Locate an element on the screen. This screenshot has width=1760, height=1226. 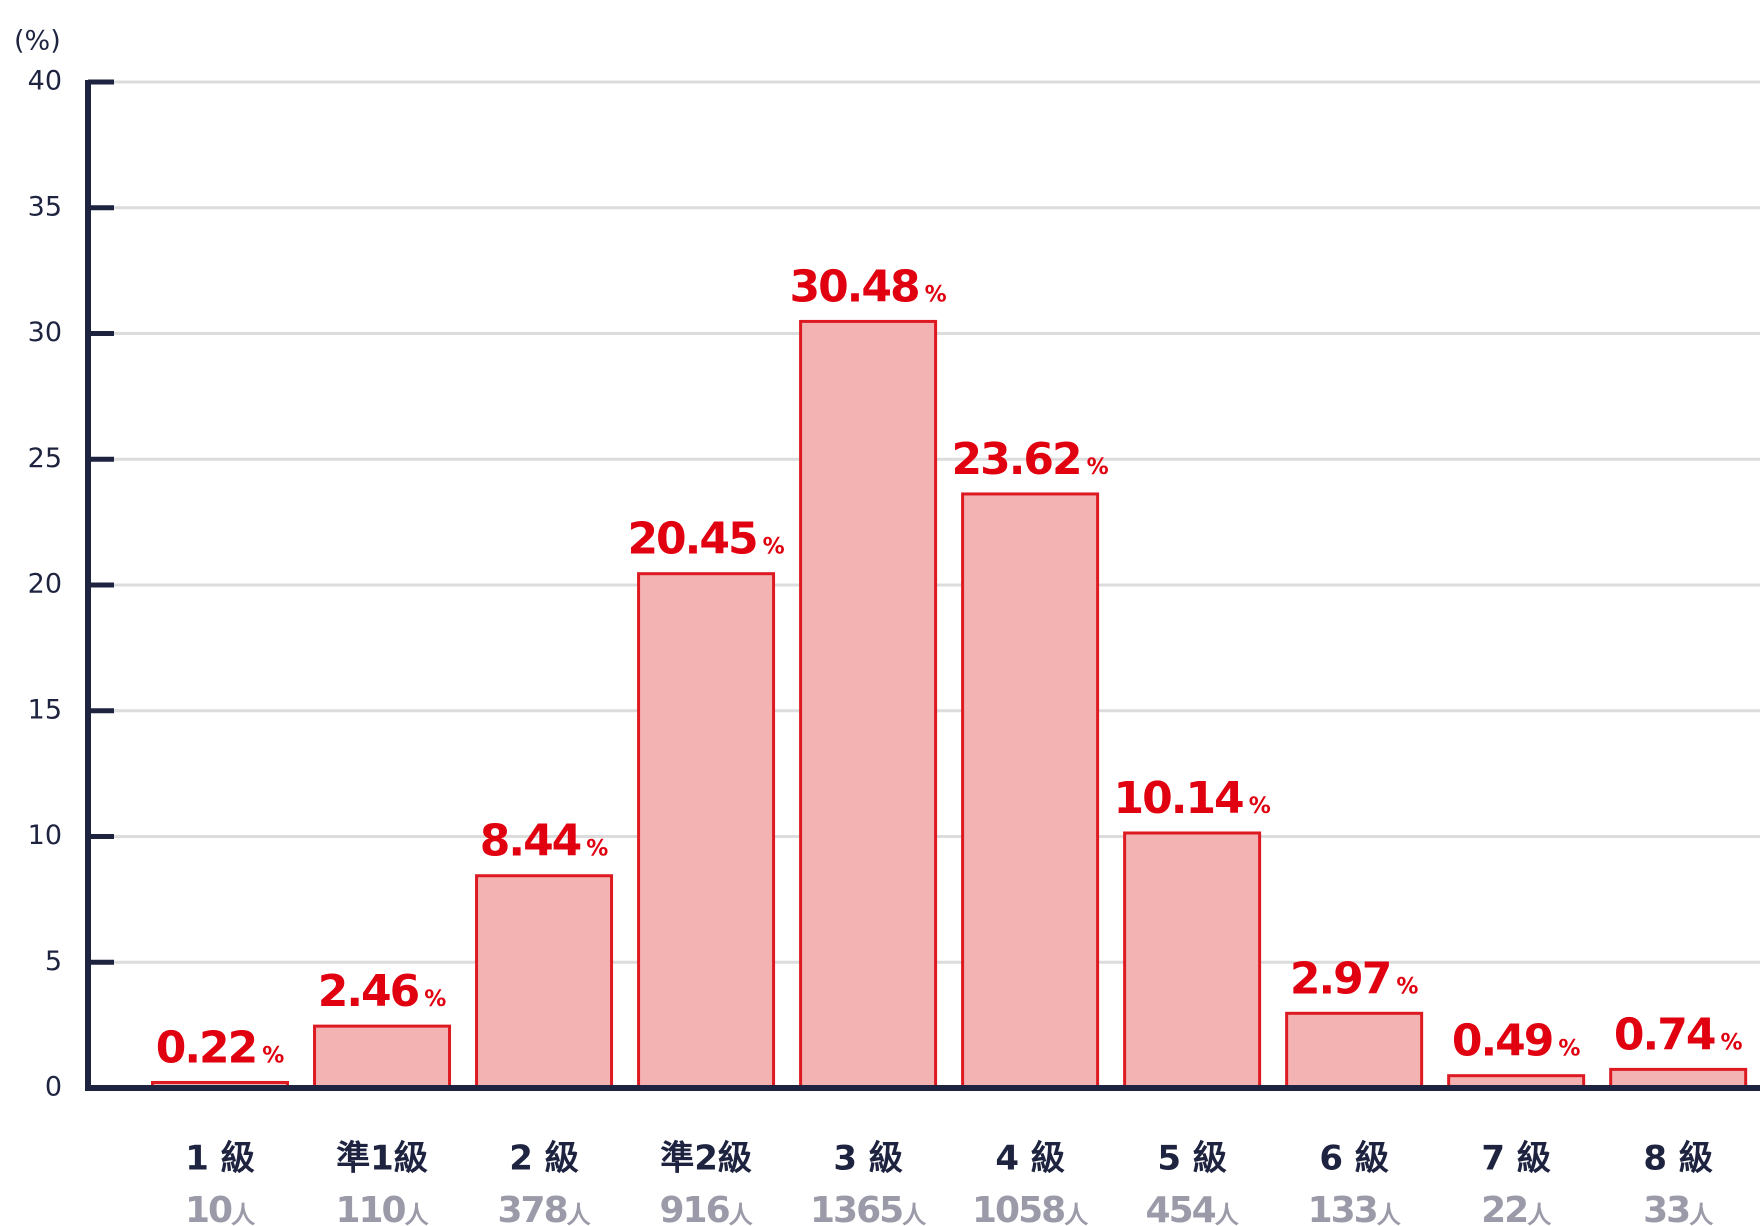
value-number: 23.62 is located at coordinates (1015, 459).